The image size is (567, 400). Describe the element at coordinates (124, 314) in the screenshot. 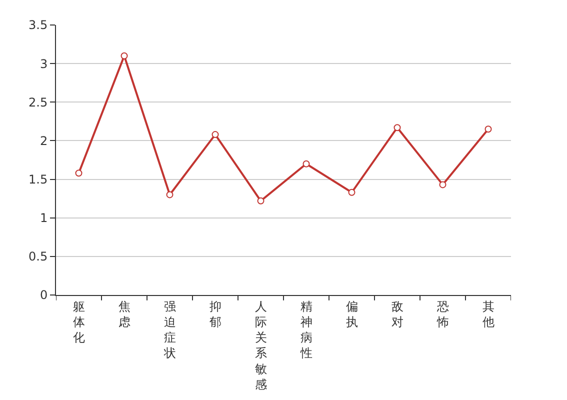

I see `x-tick-label: 焦虑` at that location.